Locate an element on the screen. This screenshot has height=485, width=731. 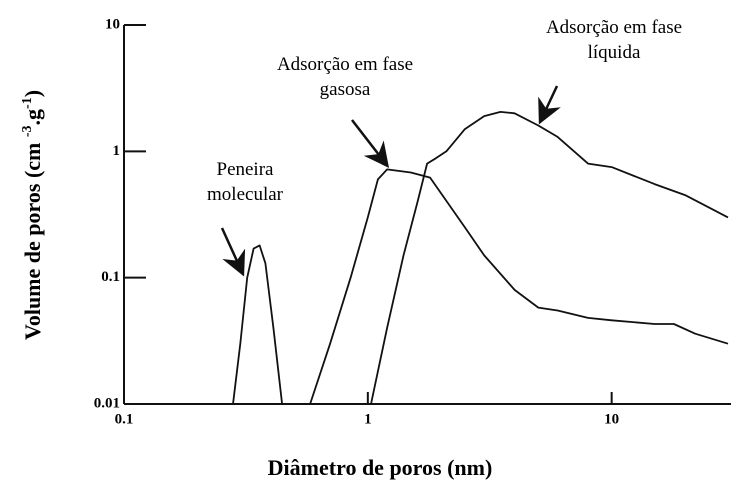
x-axis-label: Diâmetro de poros (nm) is located at coordinates (380, 467).